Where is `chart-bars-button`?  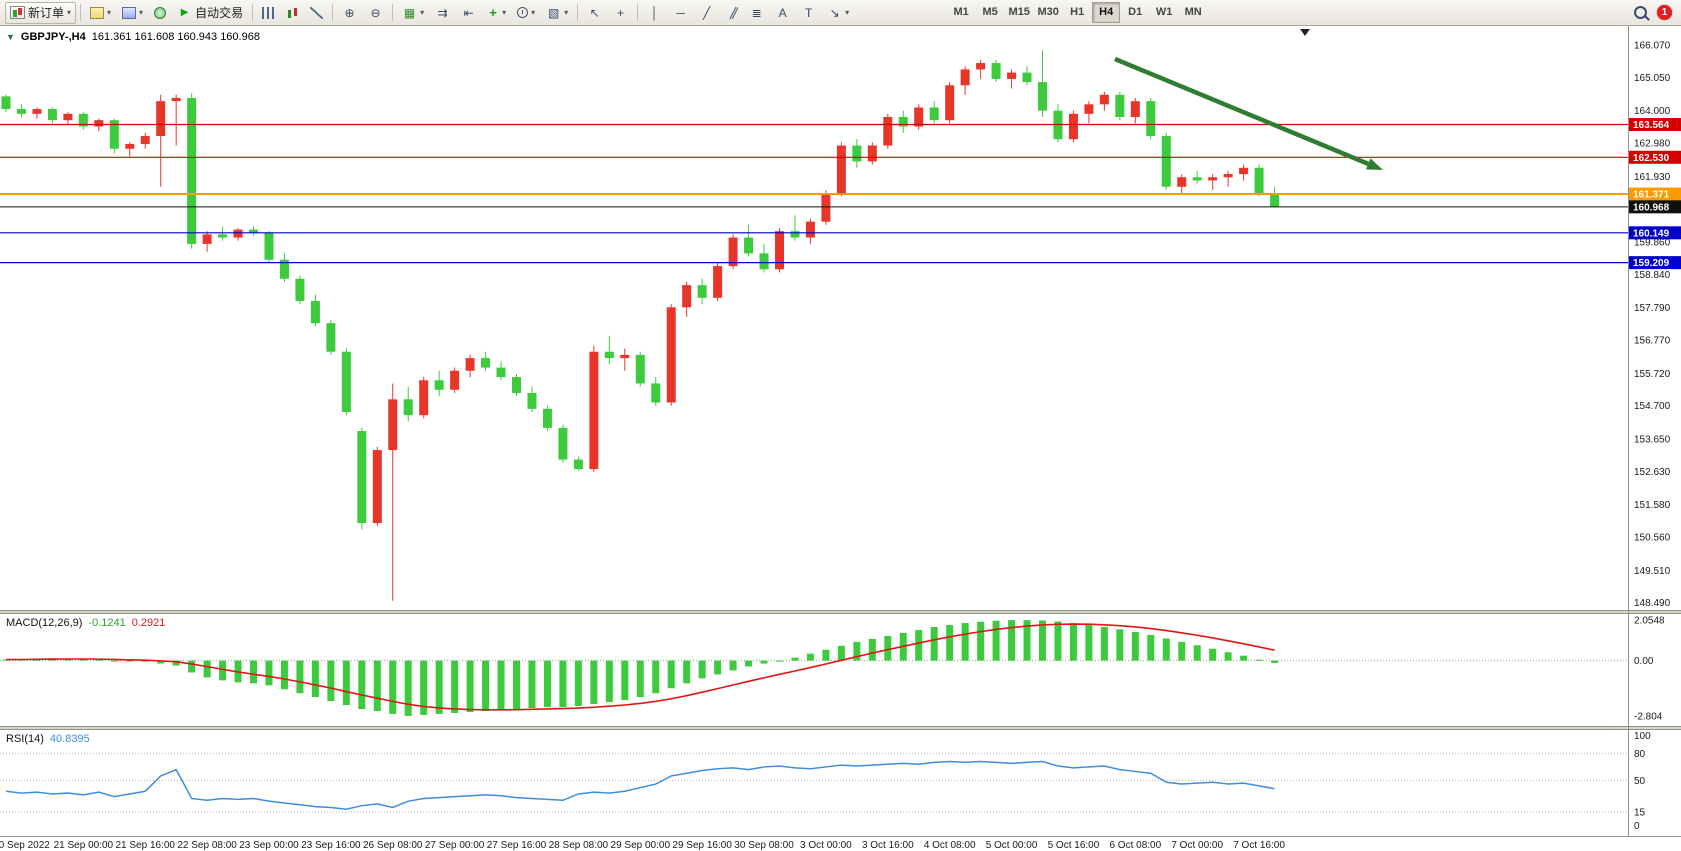
chart-bars-button is located at coordinates (268, 13).